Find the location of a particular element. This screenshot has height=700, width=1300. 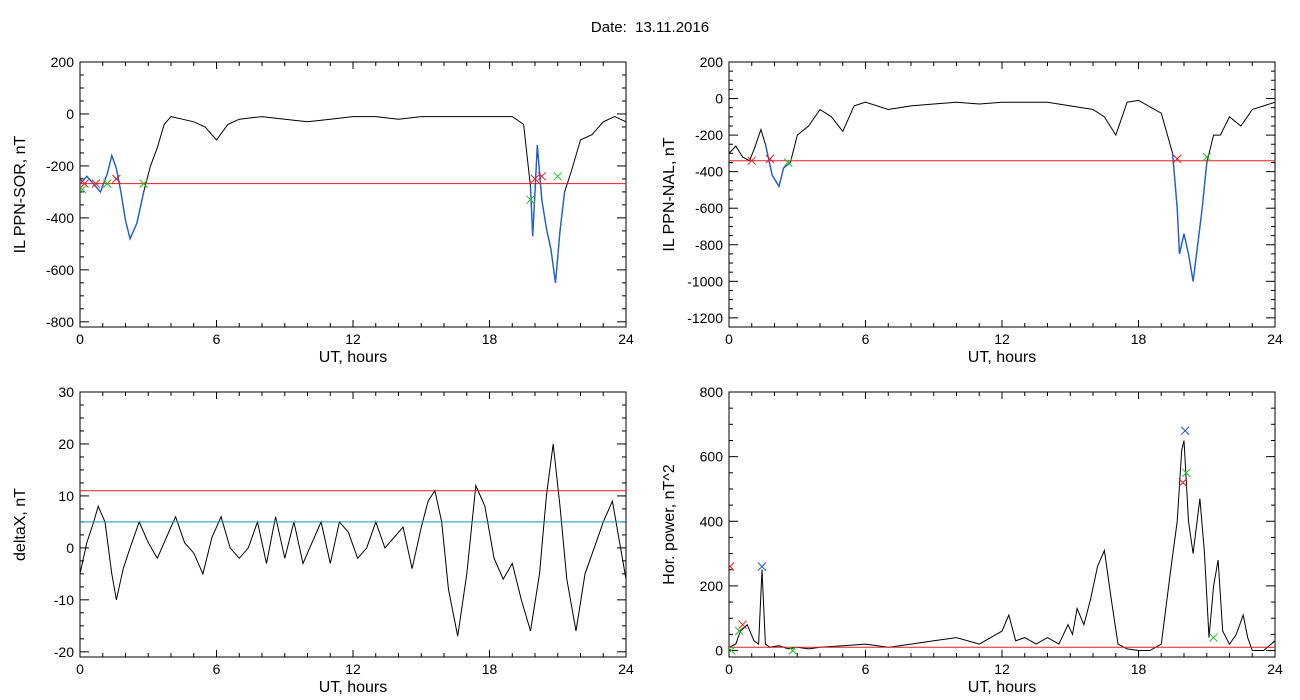

series-deltax is located at coordinates (353, 540).